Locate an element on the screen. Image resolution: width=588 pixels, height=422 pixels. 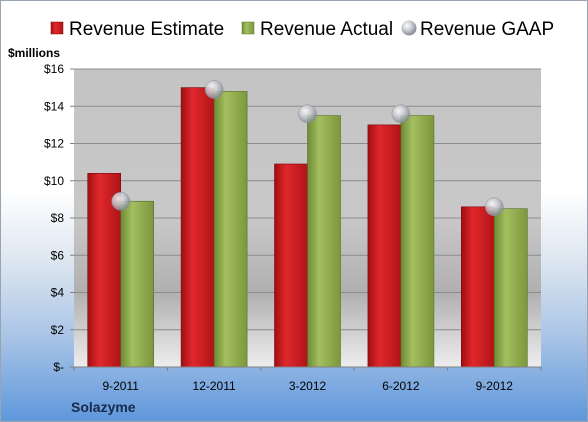
y-tick-label: $2 is located at coordinates (58, 330).